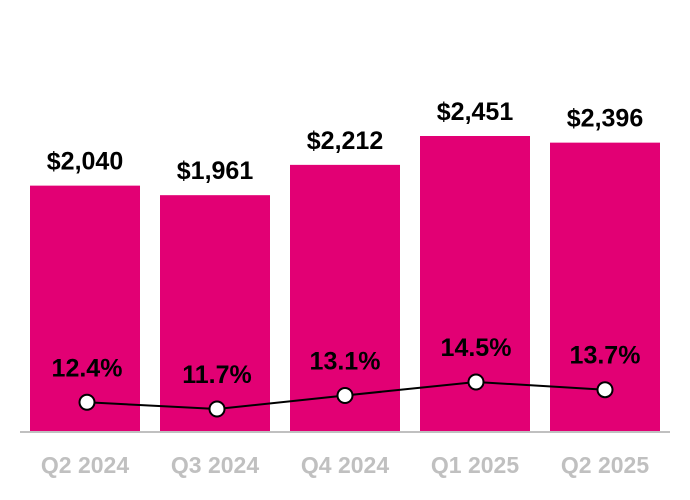  Describe the element at coordinates (605, 356) in the screenshot. I see `percentage-label: 13.7%` at that location.